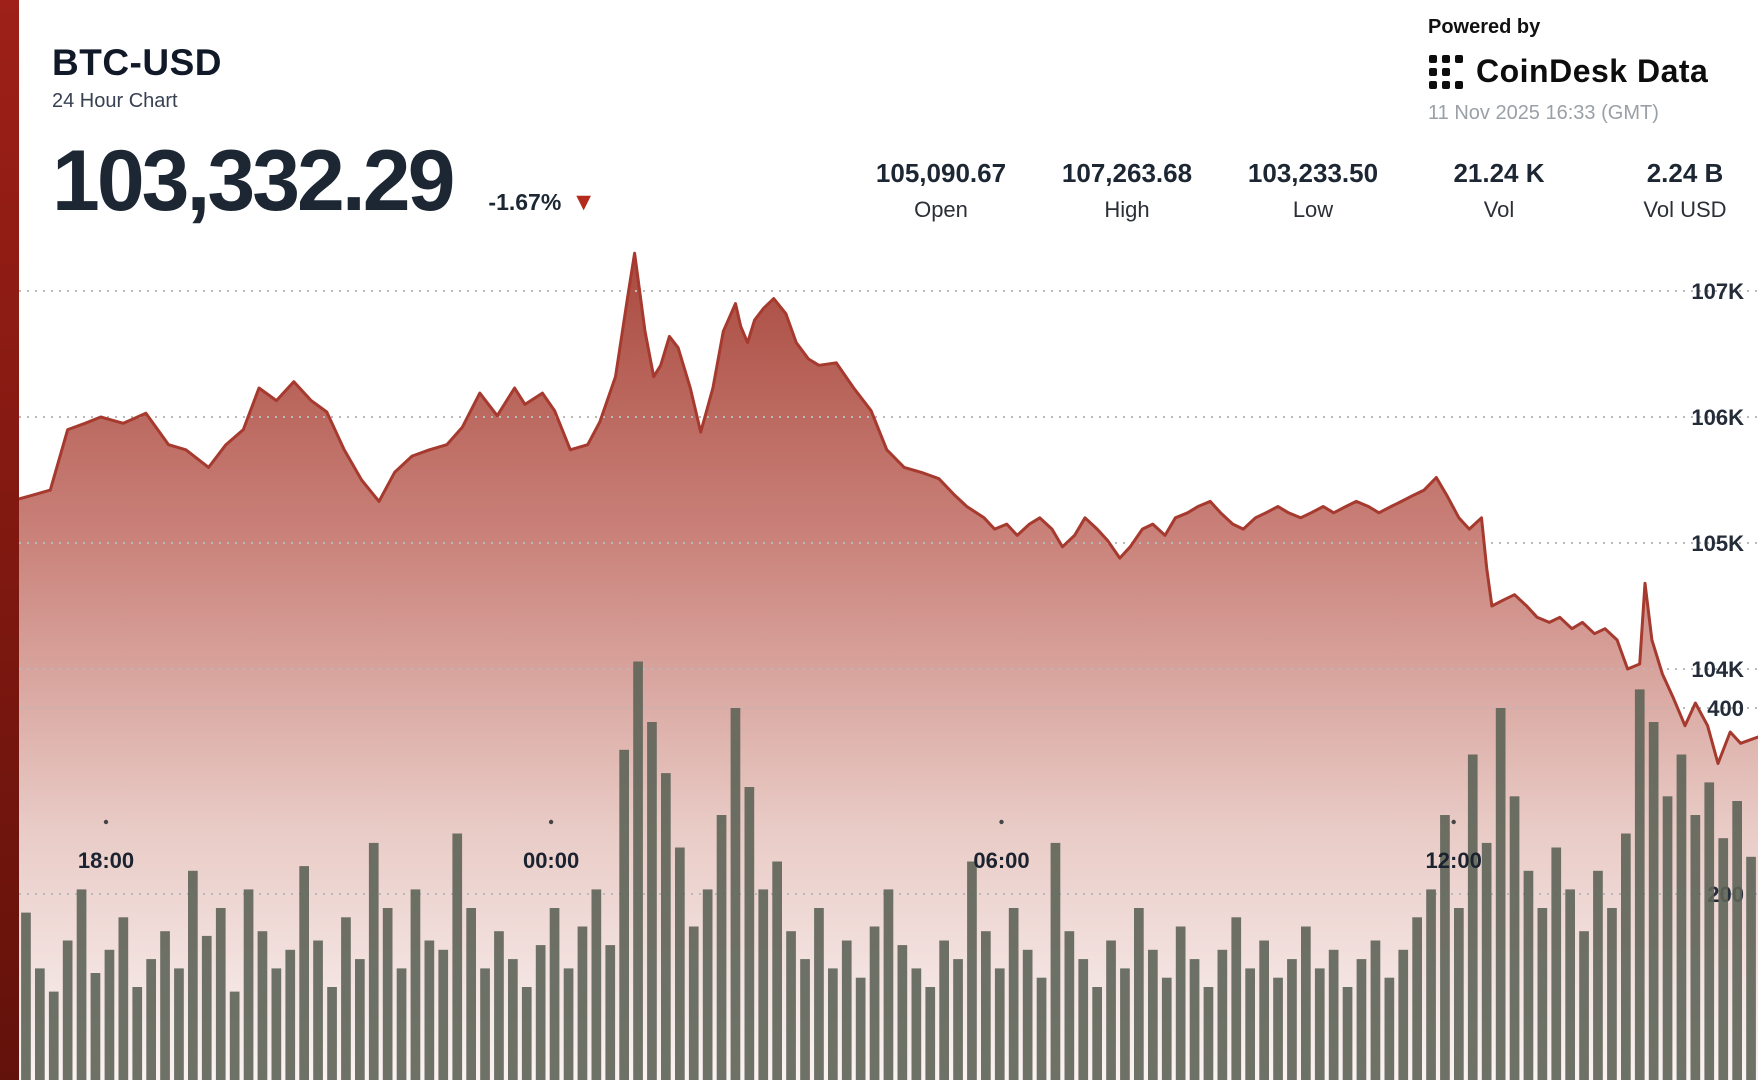 The image size is (1758, 1080). What do you see at coordinates (1454, 860) in the screenshot?
I see `x-axis-label: 12:00` at bounding box center [1454, 860].